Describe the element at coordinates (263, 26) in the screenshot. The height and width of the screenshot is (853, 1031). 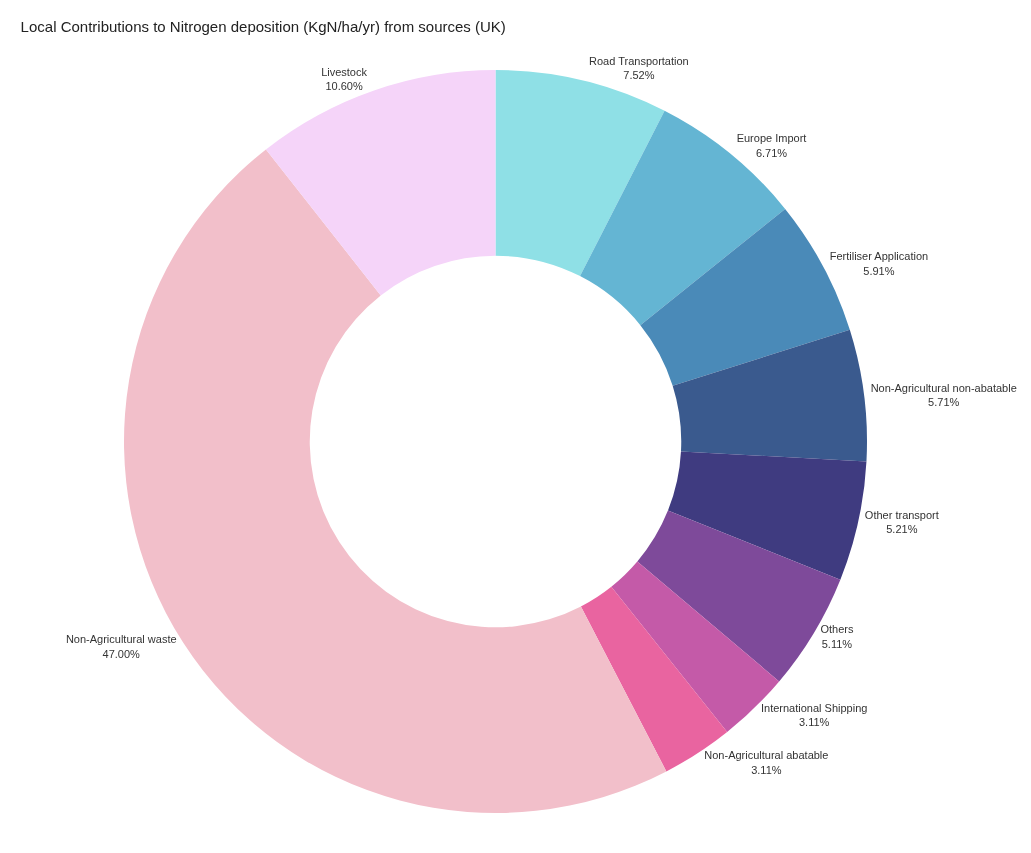
I see `chart-title: Local Contributions to Nitrogen deposition (KgN/ha/yr) from sources (UK)` at that location.